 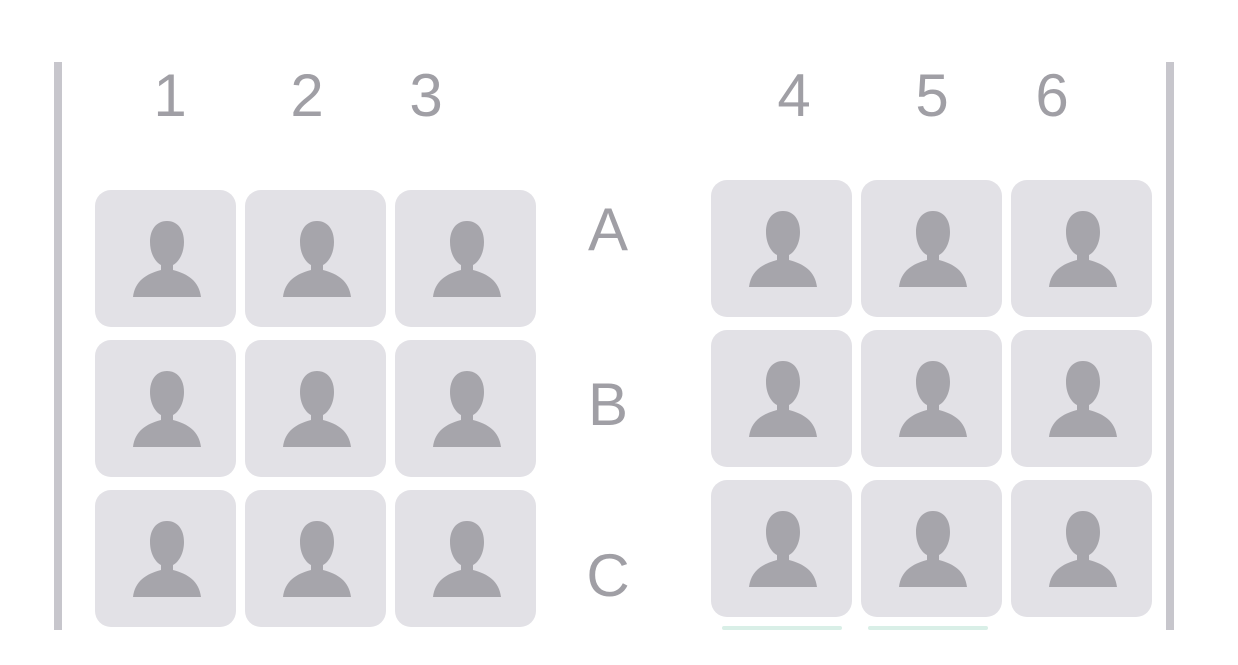 I want to click on column-label-3: 3, so click(x=426, y=95).